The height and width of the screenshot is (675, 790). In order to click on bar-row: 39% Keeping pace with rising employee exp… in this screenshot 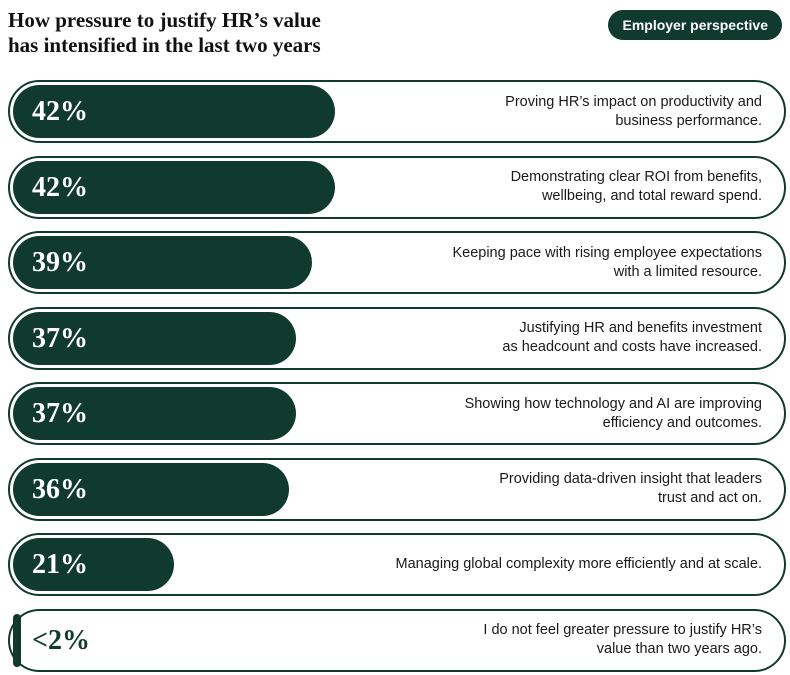, I will do `click(397, 262)`.